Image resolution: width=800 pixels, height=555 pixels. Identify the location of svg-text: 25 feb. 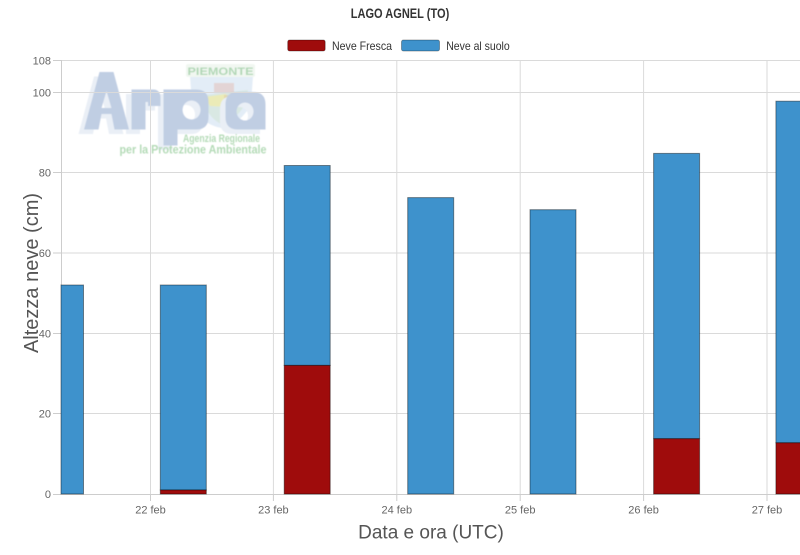
(520, 511).